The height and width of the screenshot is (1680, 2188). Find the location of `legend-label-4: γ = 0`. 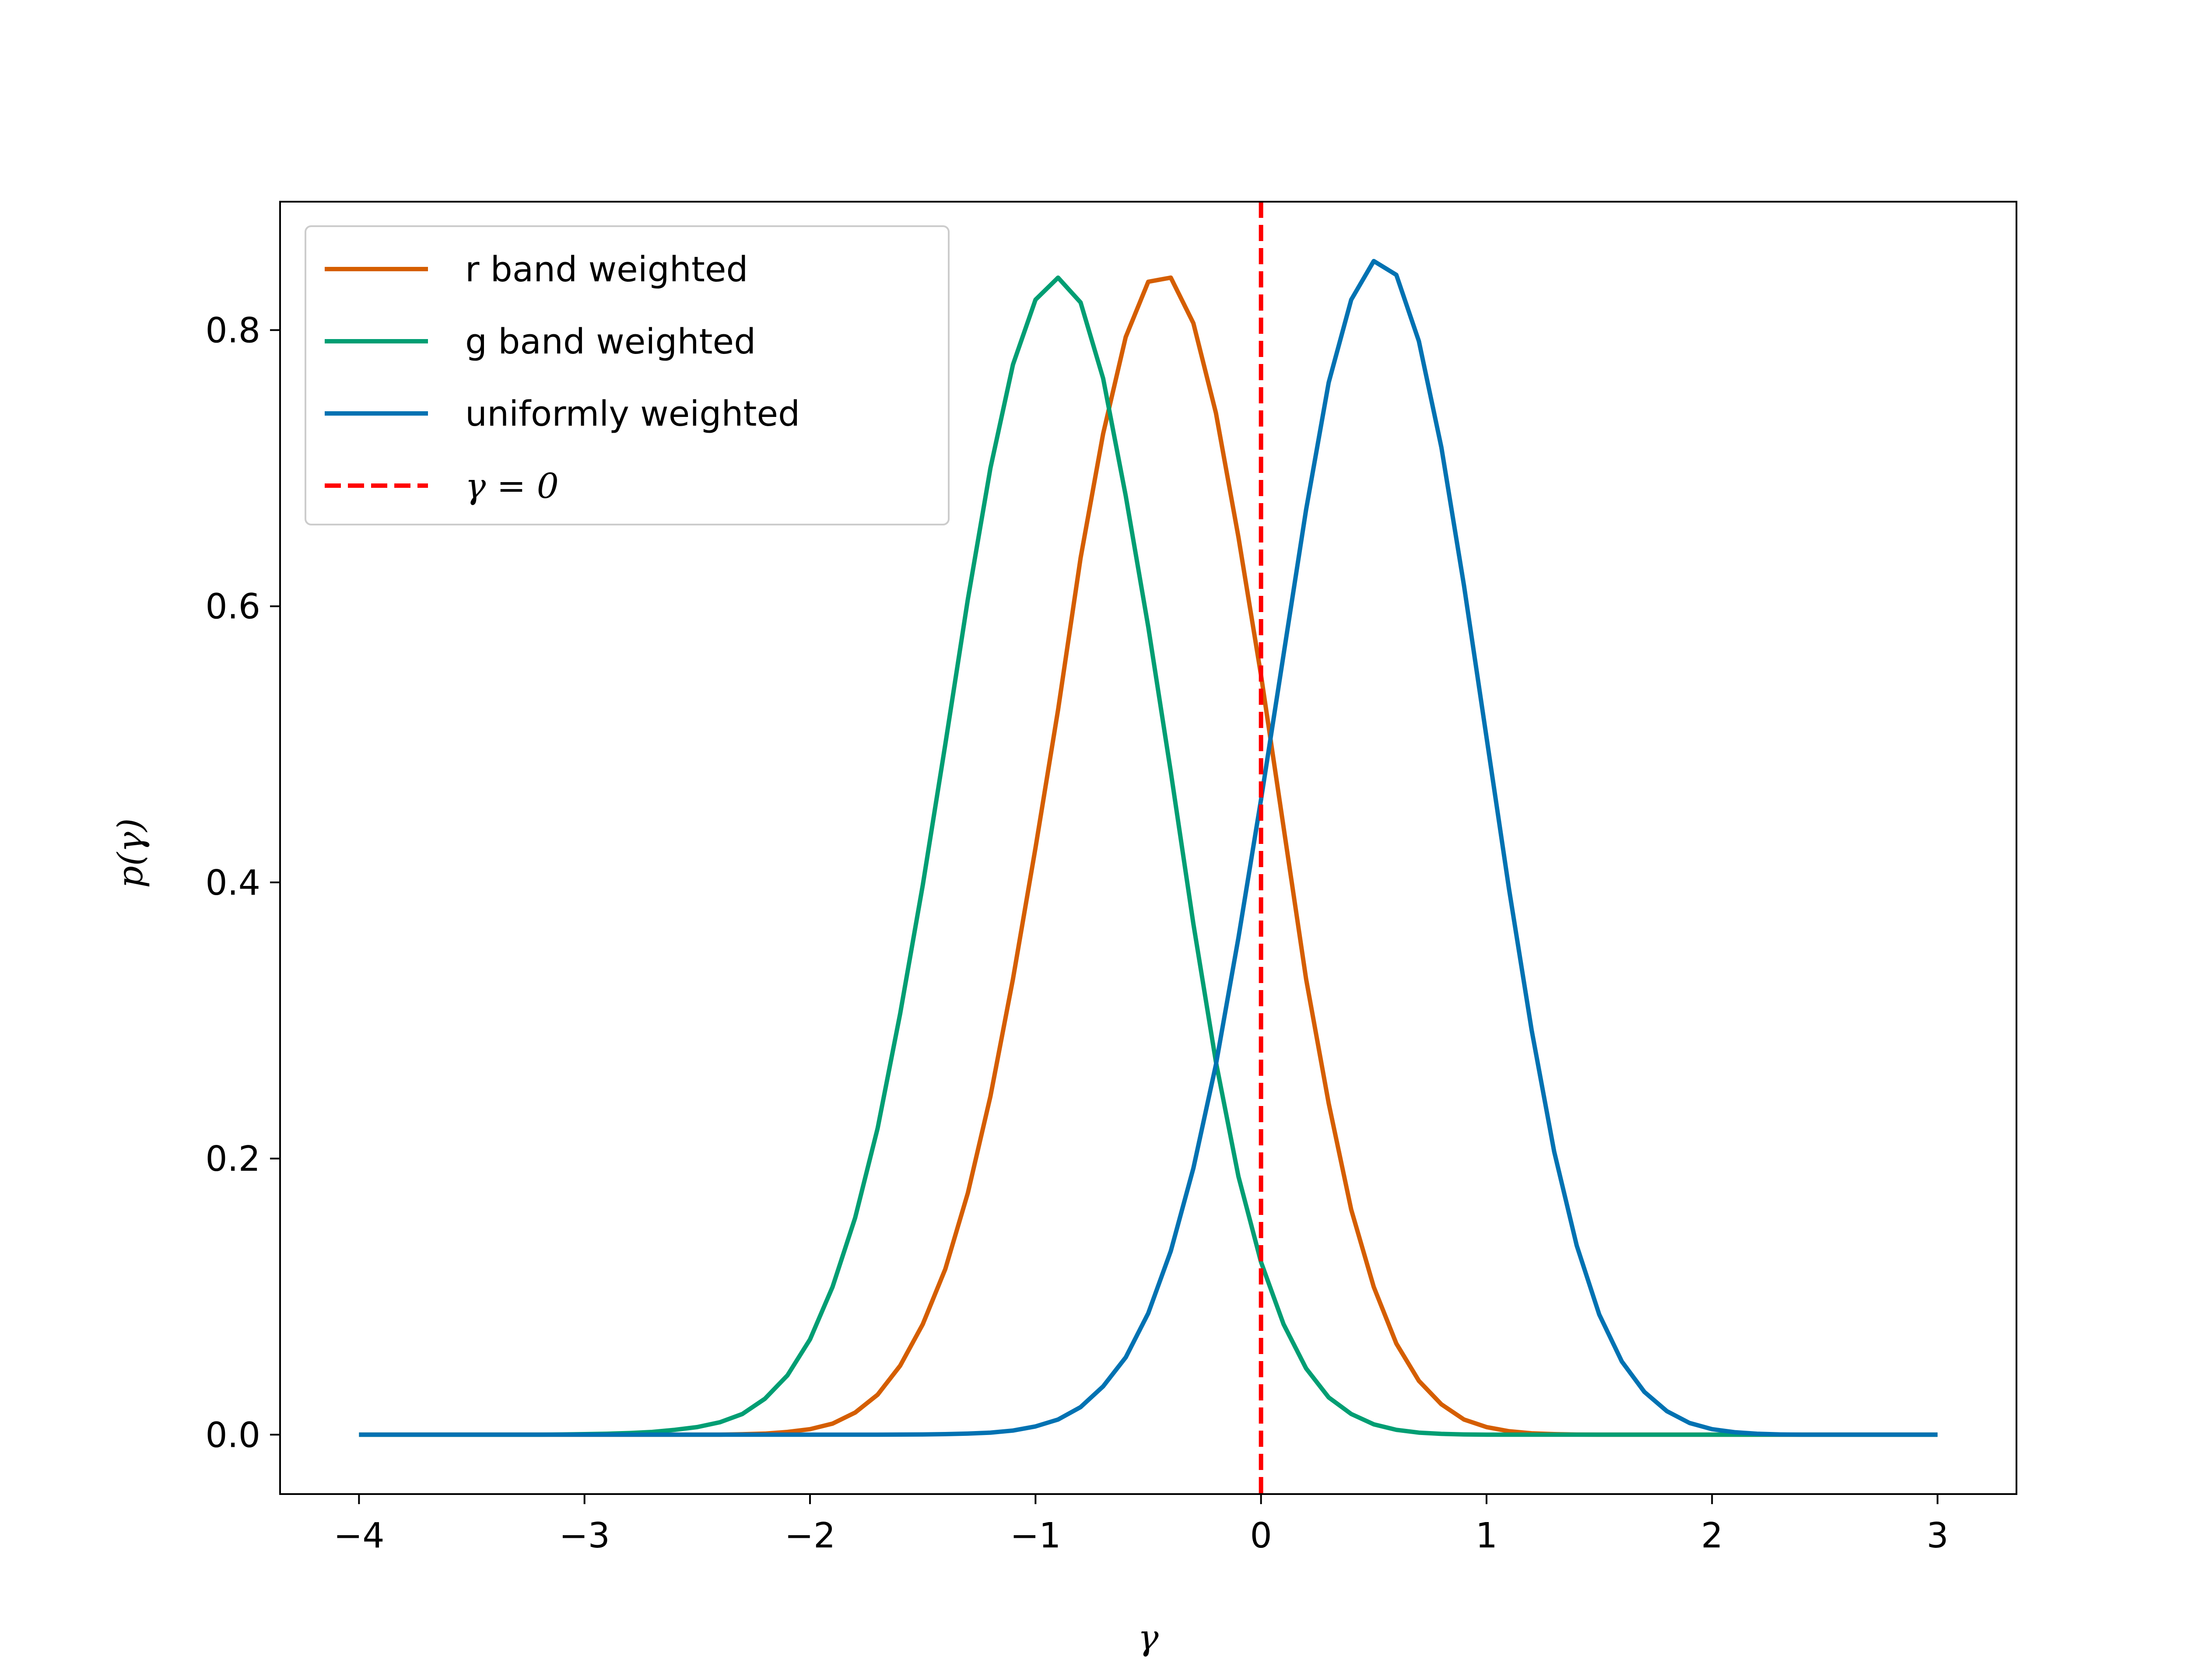

legend-label-4: γ = 0 is located at coordinates (512, 486).